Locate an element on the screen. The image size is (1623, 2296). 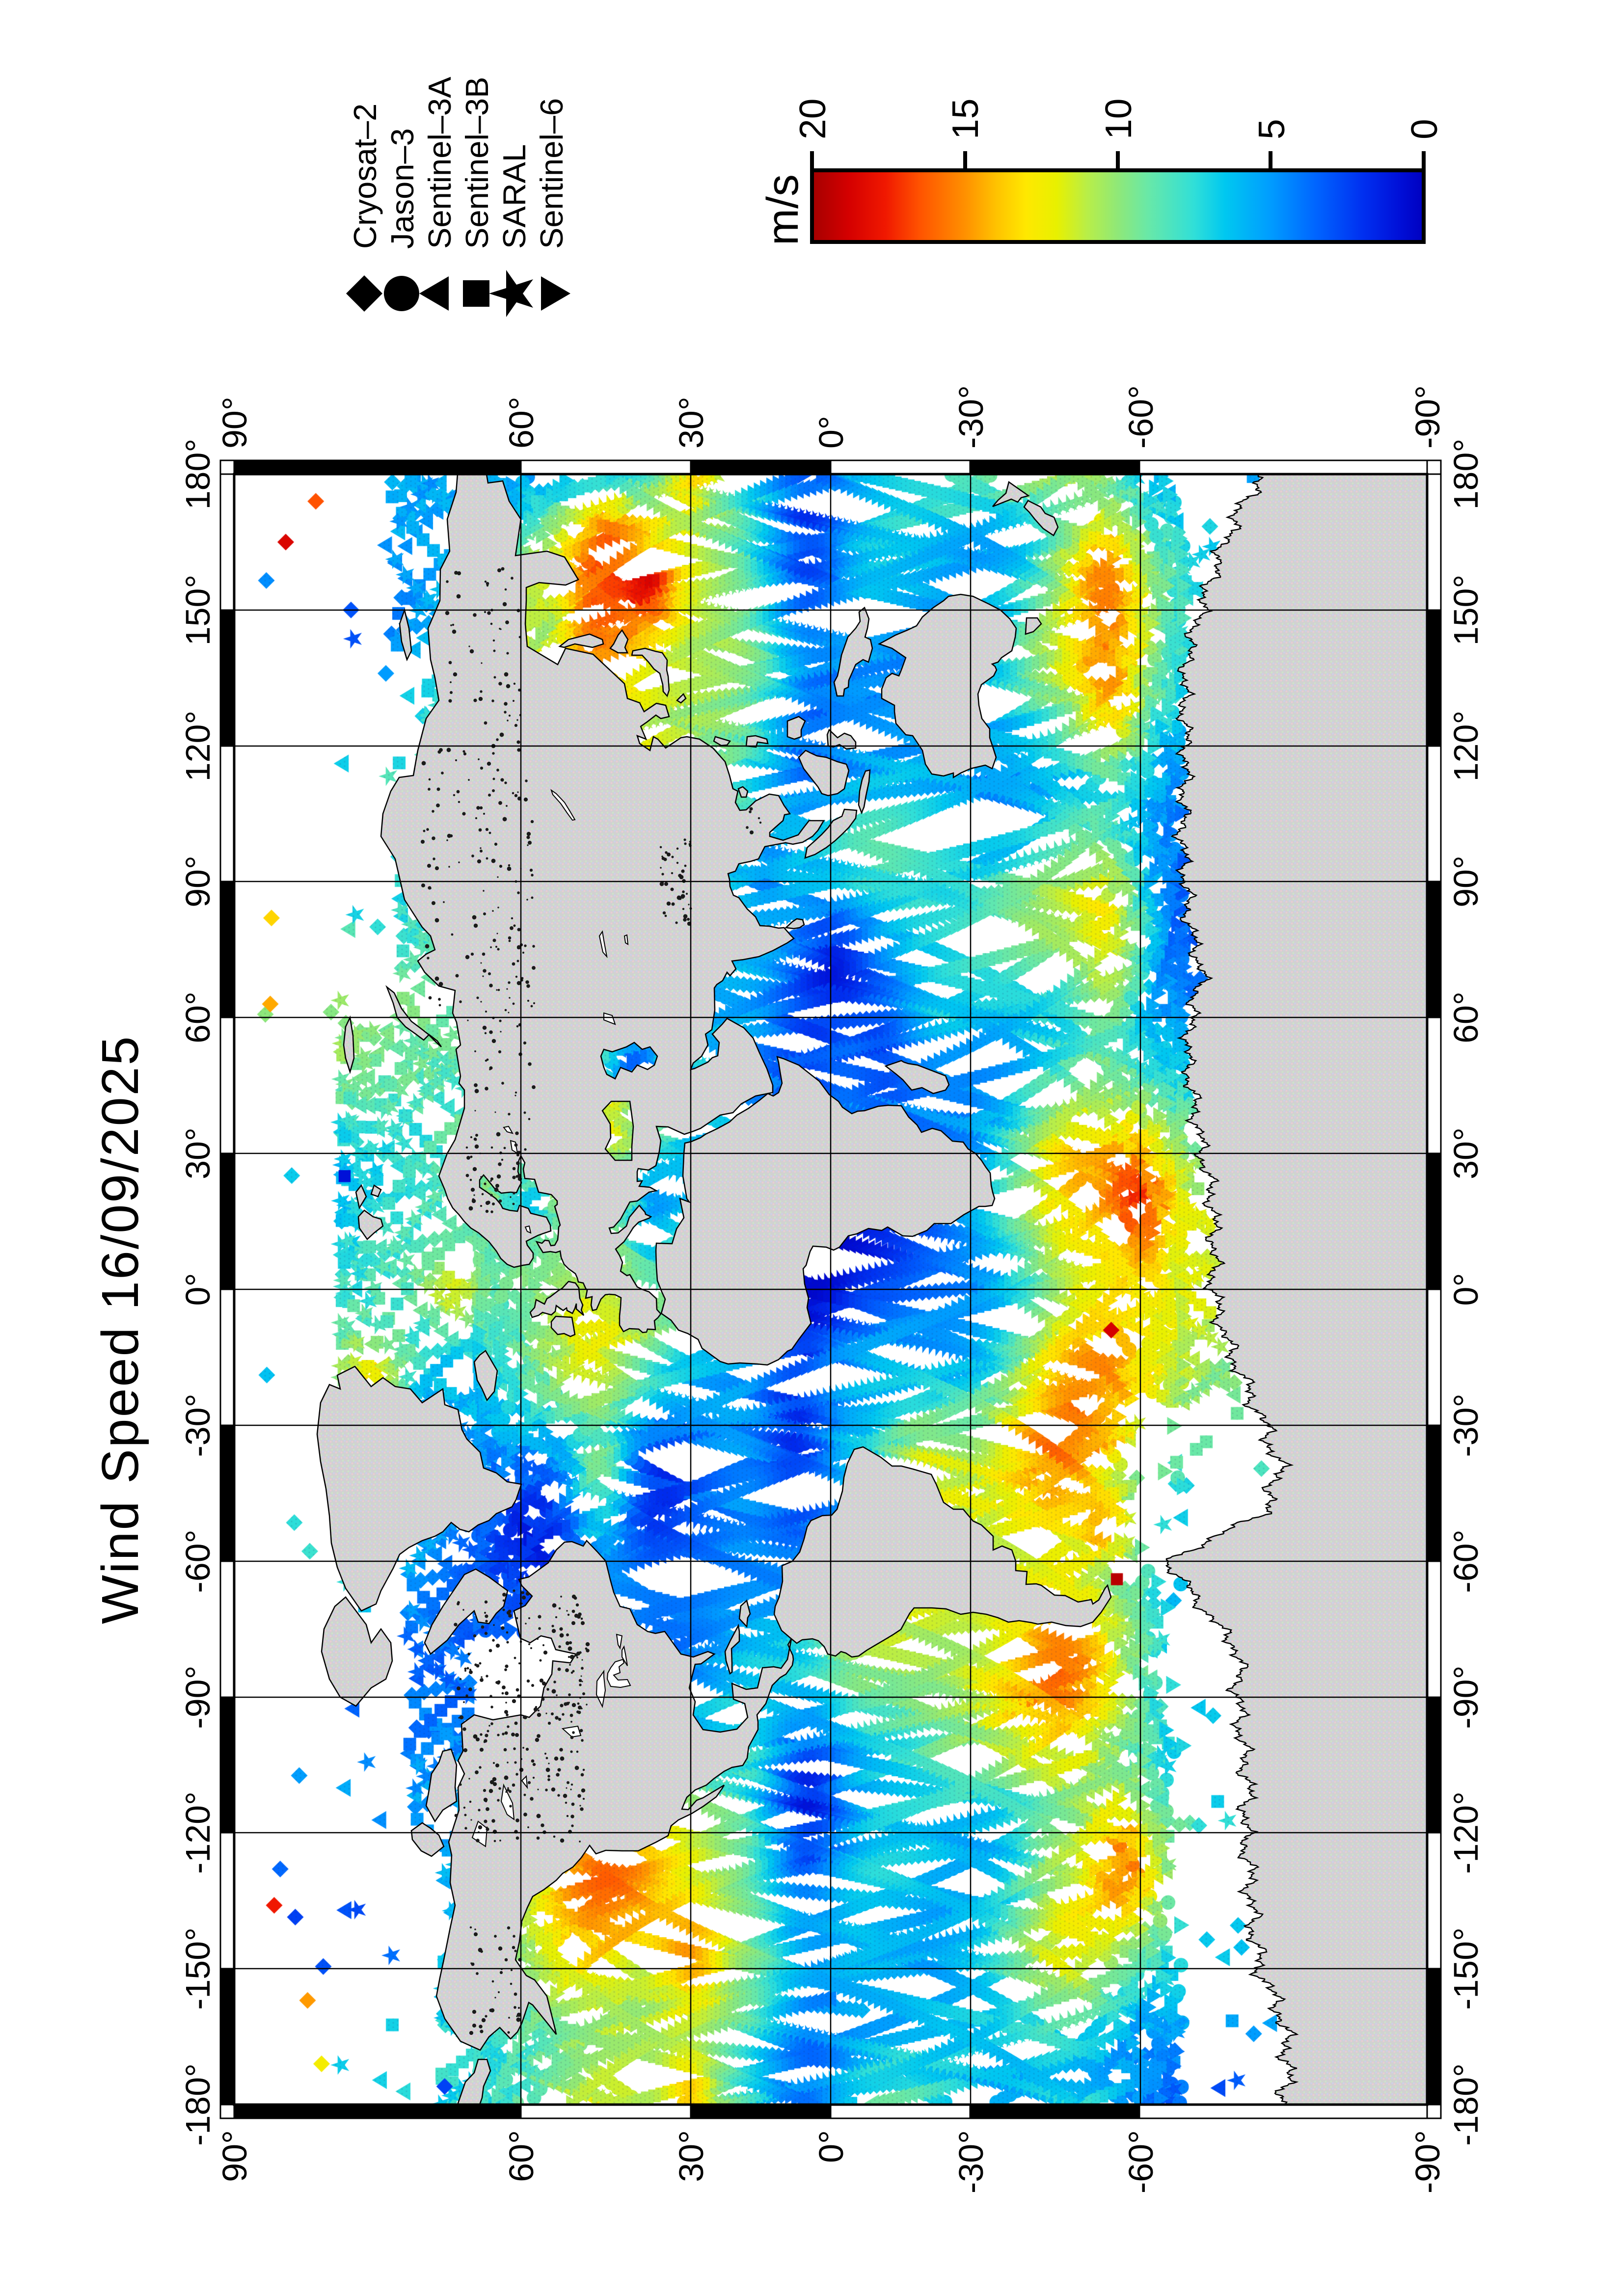
svg-text: Sentinel–3B is located at coordinates (477, 163).